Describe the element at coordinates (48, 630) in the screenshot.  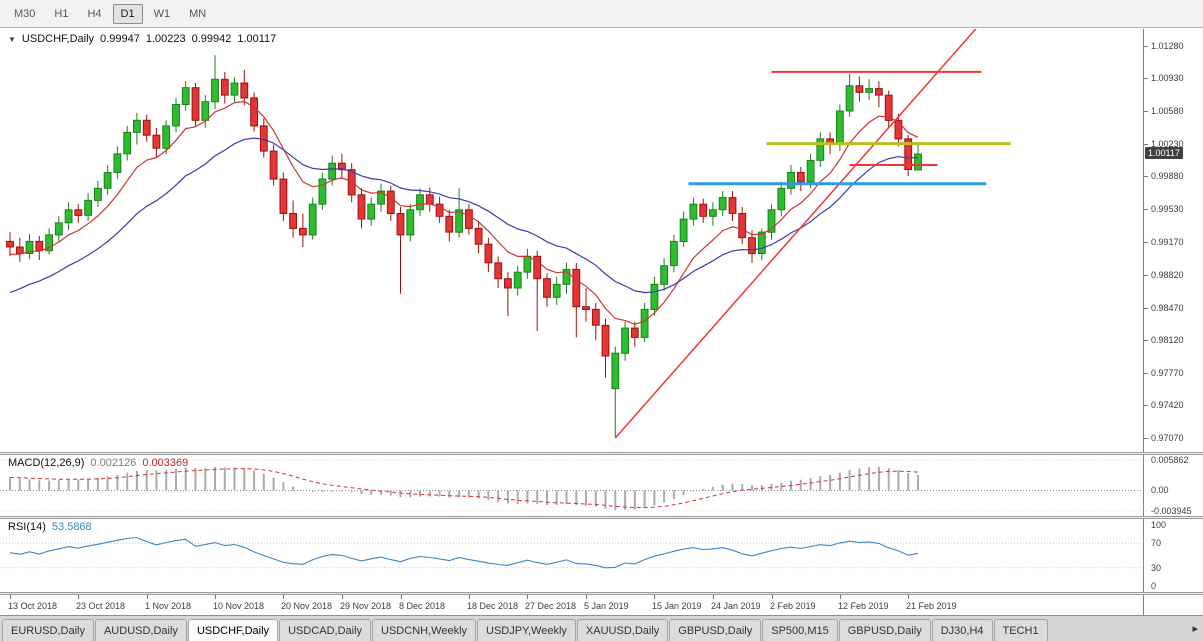
I see `chart-tab-eurusd: EURUSD,Daily` at that location.